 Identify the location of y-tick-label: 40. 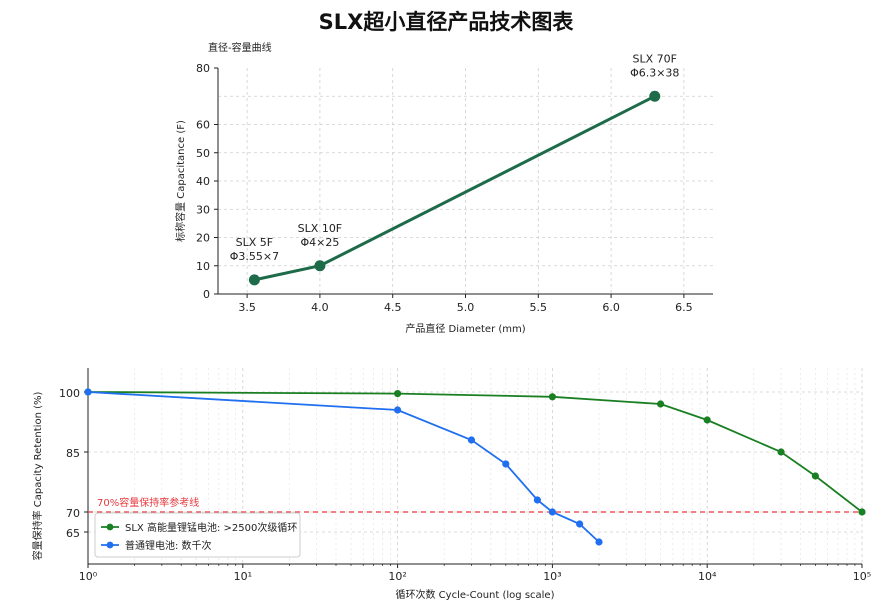
(203, 181).